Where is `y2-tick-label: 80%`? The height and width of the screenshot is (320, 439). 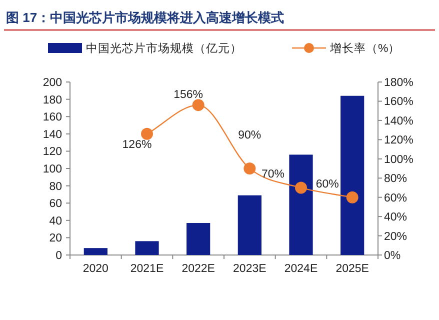 y2-tick-label: 80% is located at coordinates (396, 179).